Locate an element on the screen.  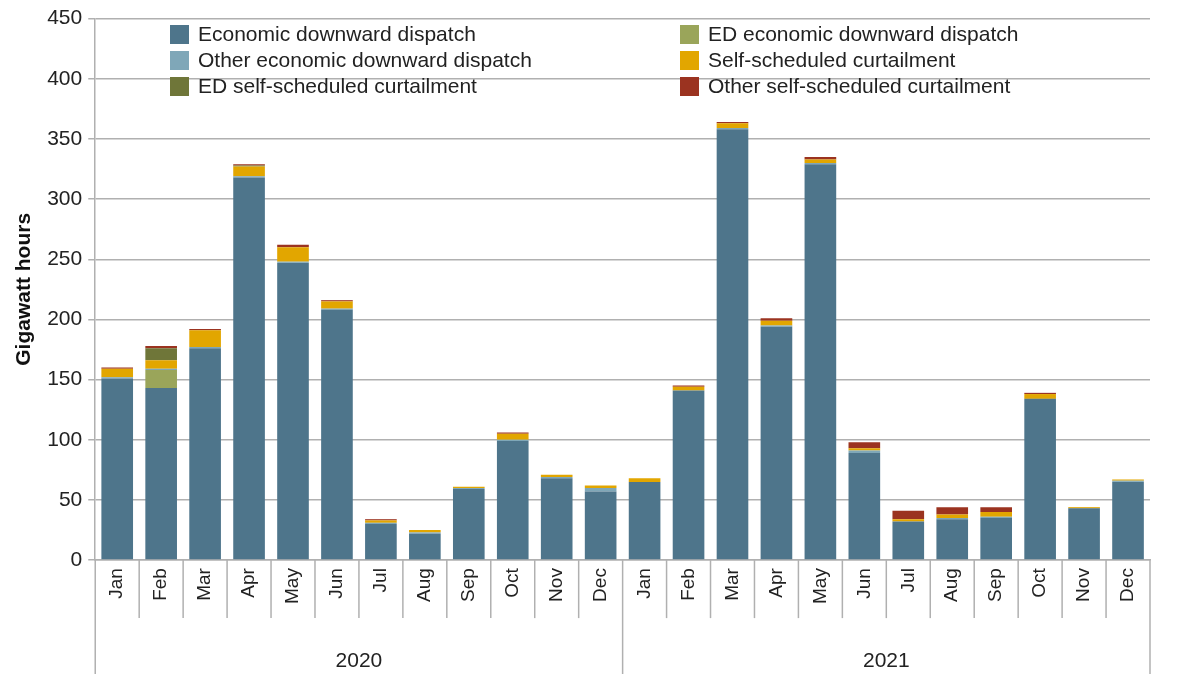
y-tick-label: 50 is located at coordinates (70, 498).